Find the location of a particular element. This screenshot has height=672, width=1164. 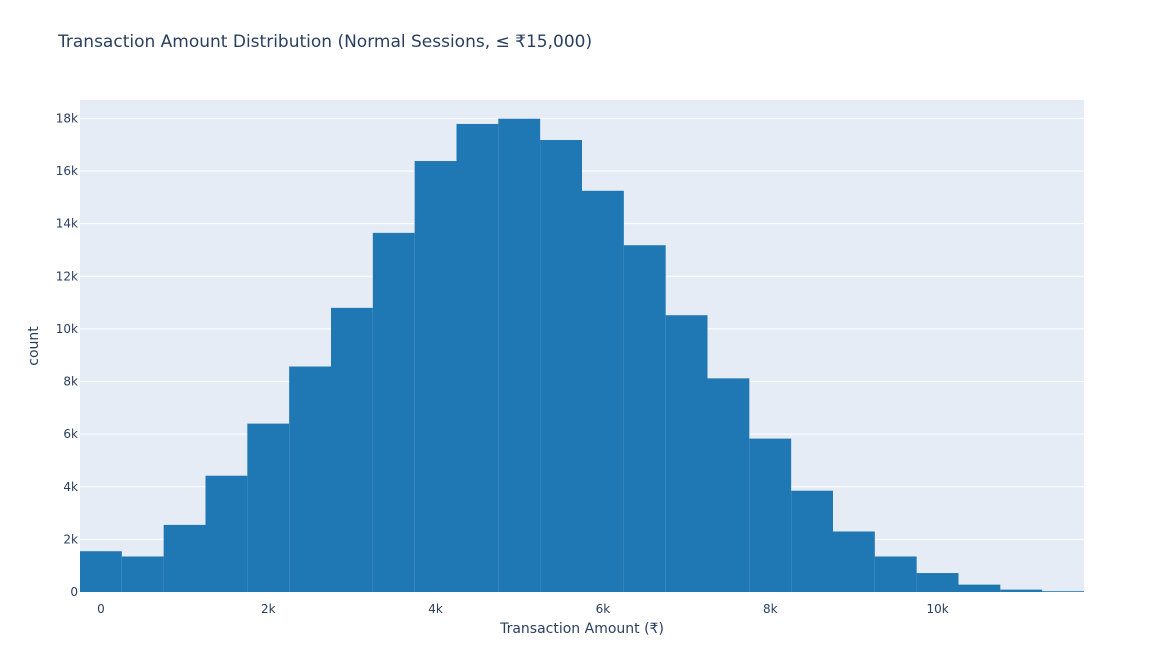

y-tick-label: 4k is located at coordinates (70, 487).